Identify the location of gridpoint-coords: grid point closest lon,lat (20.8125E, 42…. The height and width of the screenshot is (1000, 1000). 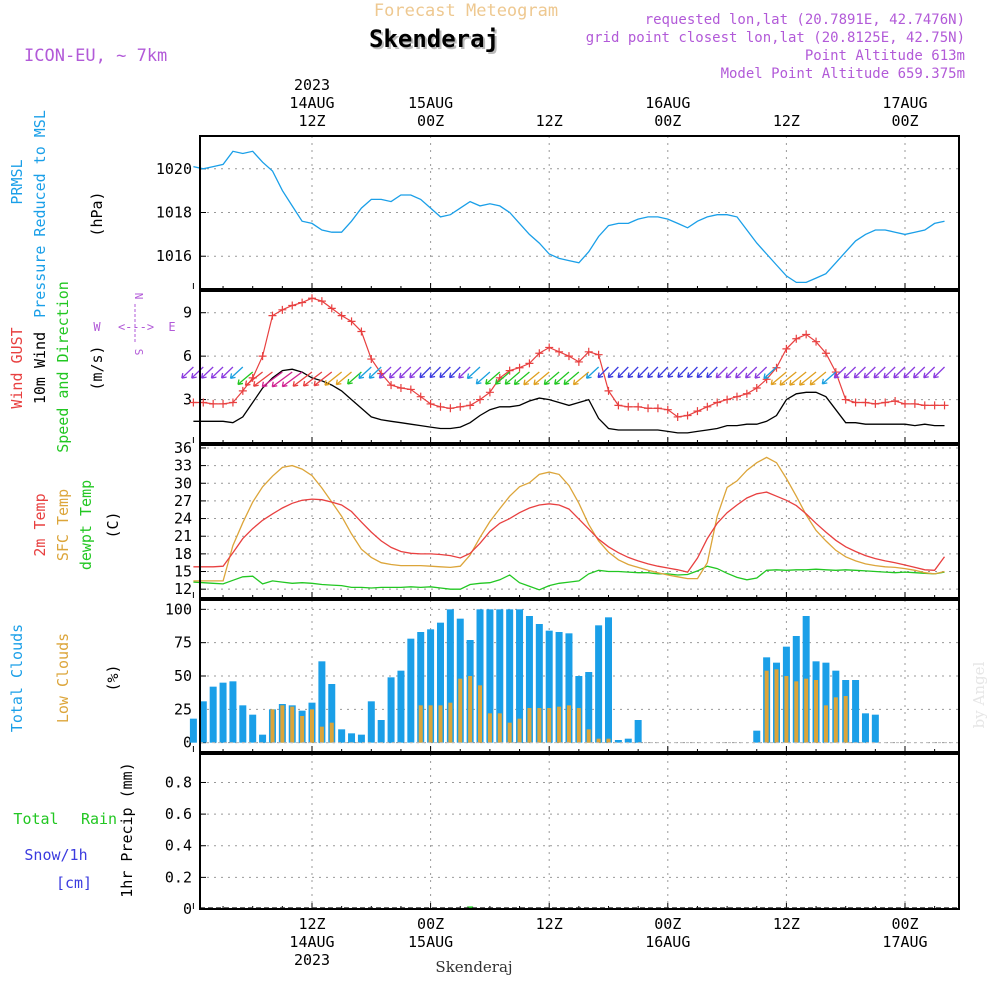
(775, 38).